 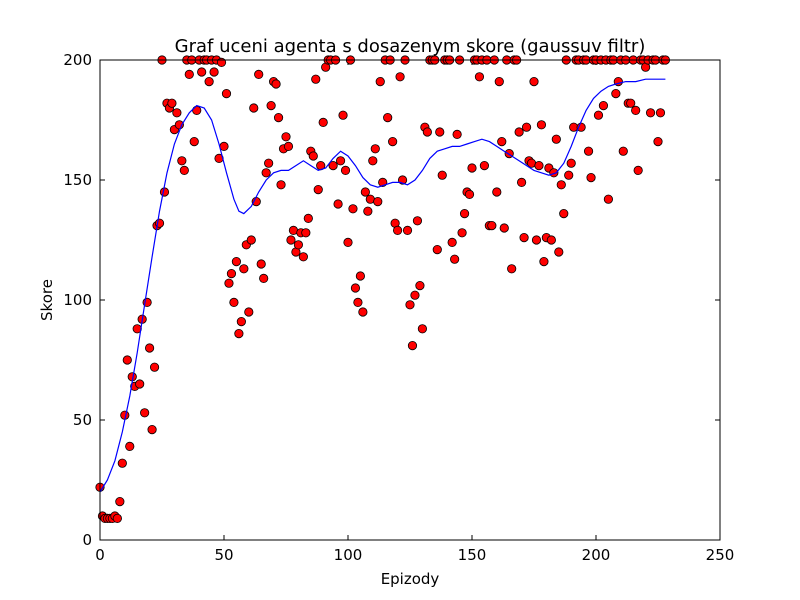 I want to click on x-tick-label: 50, so click(x=223, y=555).